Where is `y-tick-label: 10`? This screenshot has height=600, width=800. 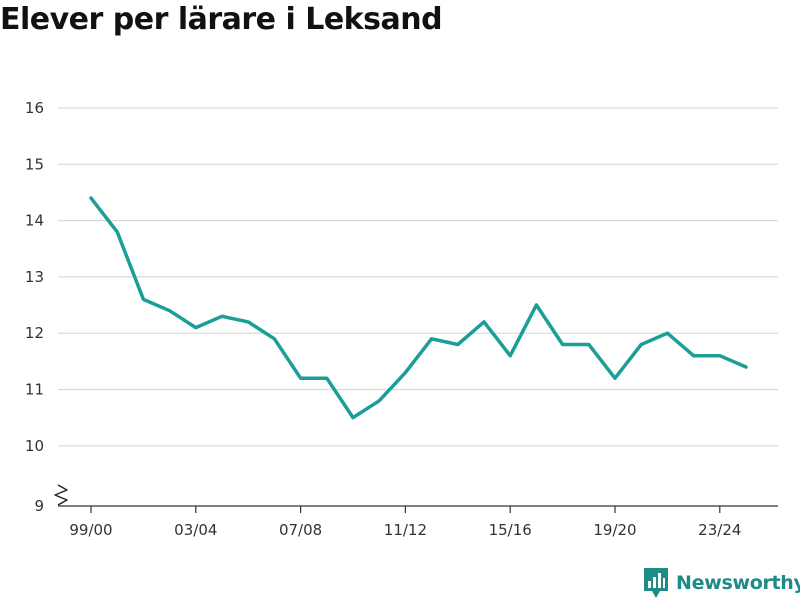 y-tick-label: 10 is located at coordinates (34, 446).